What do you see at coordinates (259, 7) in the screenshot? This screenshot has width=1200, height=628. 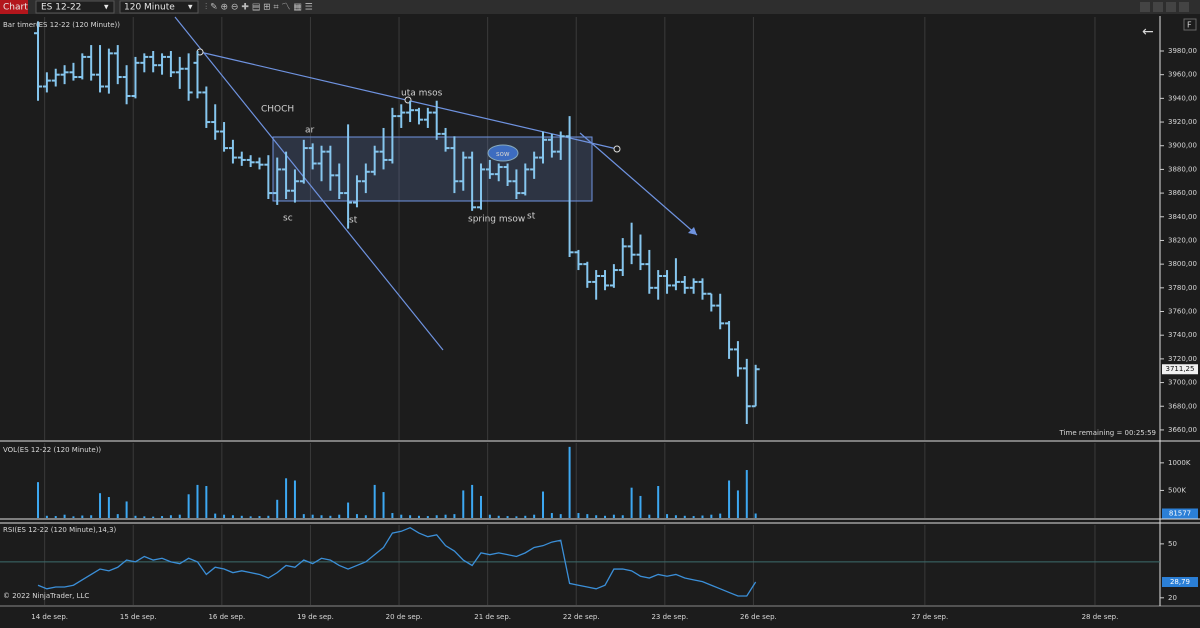 I see `toolbar-icons: ⫶ ✎ ⊕ ⊖ ✚ ▤ ⊞ ⌗ 〽 ▦ ☰` at bounding box center [259, 7].